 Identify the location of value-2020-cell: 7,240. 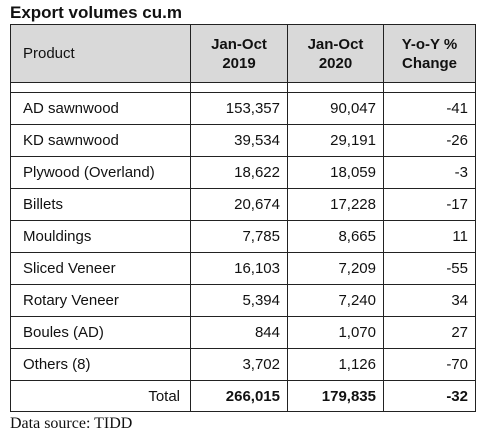
(335, 300).